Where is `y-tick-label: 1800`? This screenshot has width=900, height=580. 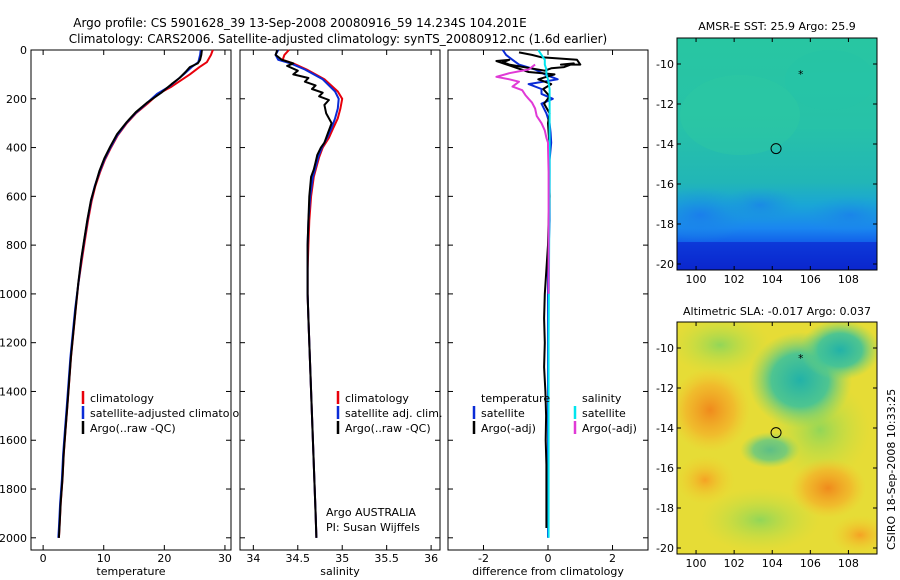 y-tick-label: 1800 is located at coordinates (13, 489).